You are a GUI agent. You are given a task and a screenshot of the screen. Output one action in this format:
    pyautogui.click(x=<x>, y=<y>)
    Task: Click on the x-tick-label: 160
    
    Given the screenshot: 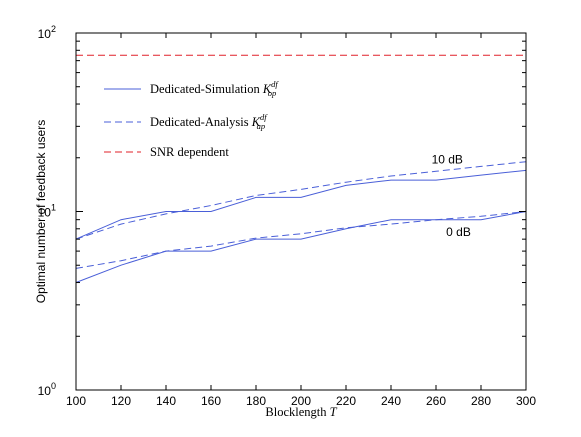 What is the action you would take?
    pyautogui.click(x=211, y=401)
    